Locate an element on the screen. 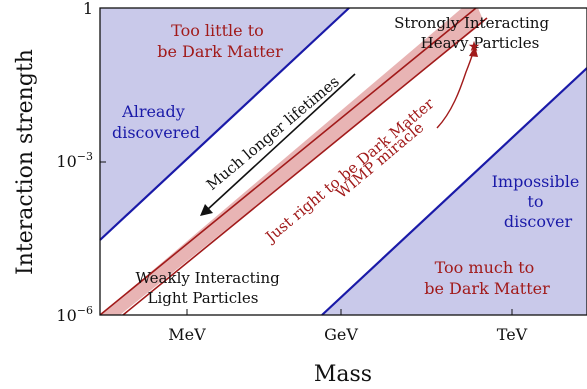 This screenshot has width=587, height=389. x-tick-label-gev: GeV is located at coordinates (341, 334).